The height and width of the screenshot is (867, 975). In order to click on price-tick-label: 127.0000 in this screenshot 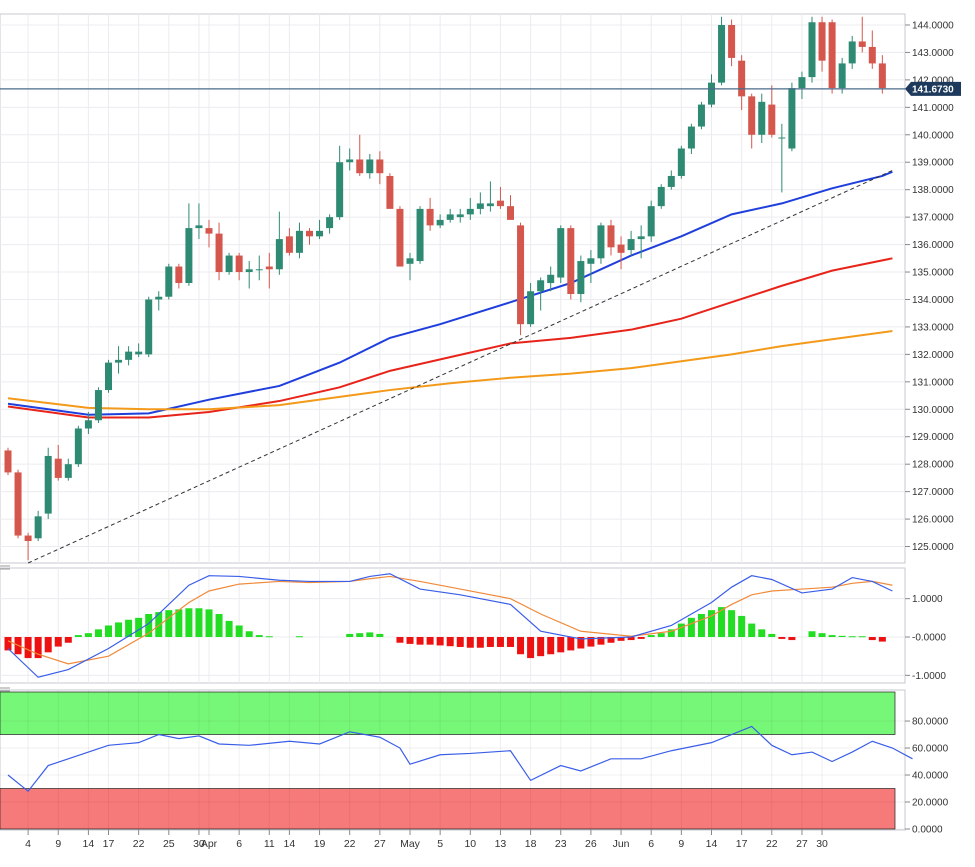, I will do `click(933, 492)`.